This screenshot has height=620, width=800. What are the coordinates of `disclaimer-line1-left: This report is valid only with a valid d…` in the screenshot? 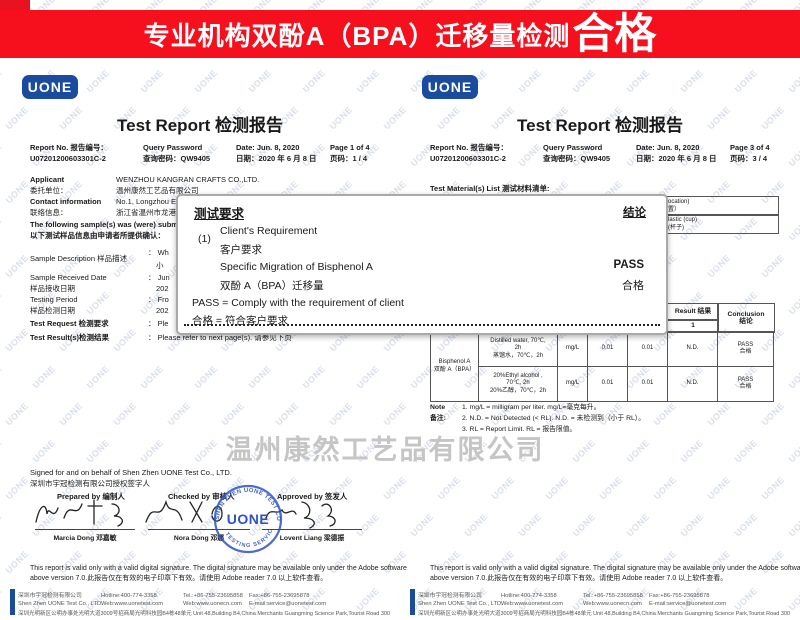 It's located at (218, 568).